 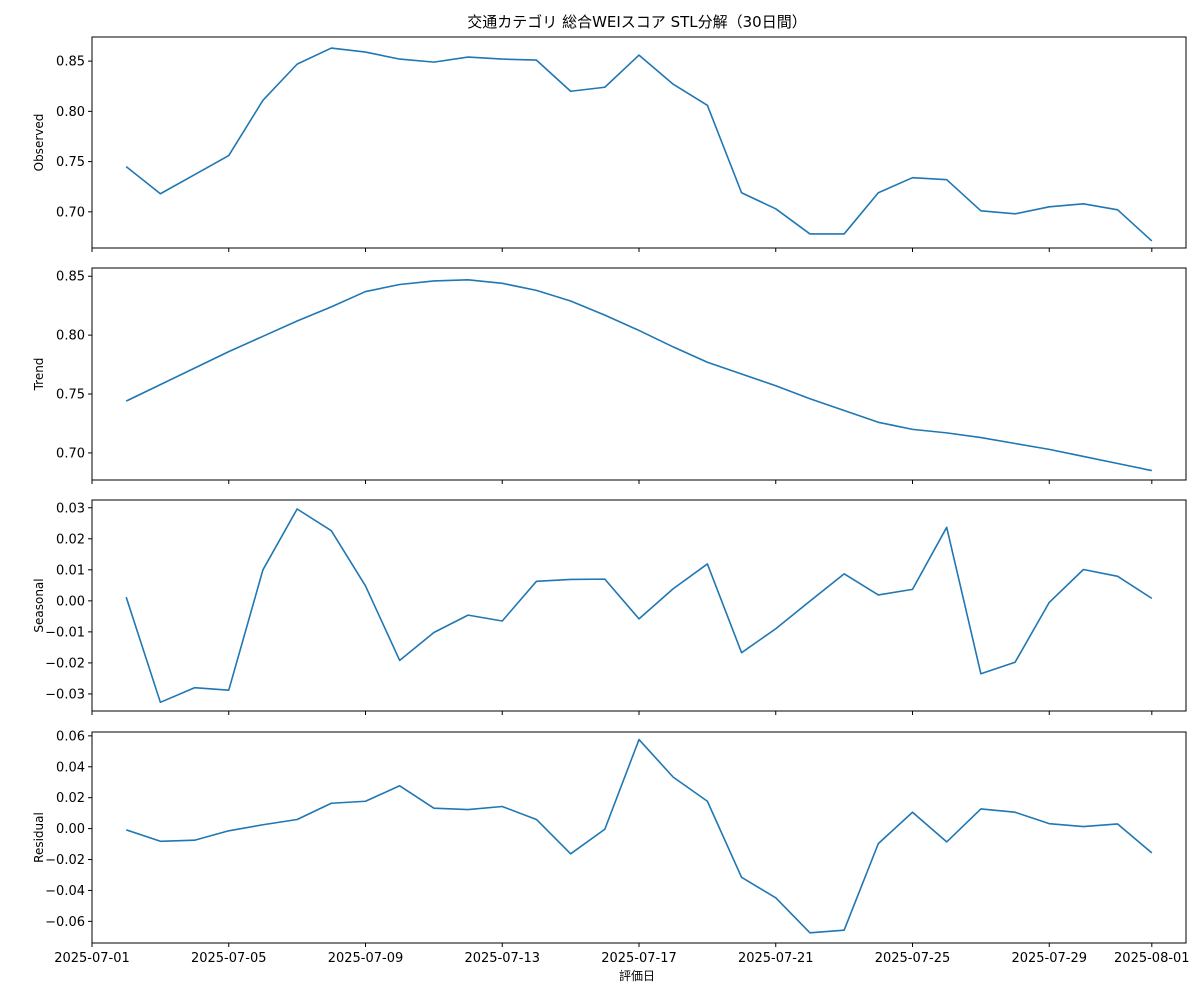 I want to click on x-tick-label: 2025-08-01, so click(x=1152, y=958).